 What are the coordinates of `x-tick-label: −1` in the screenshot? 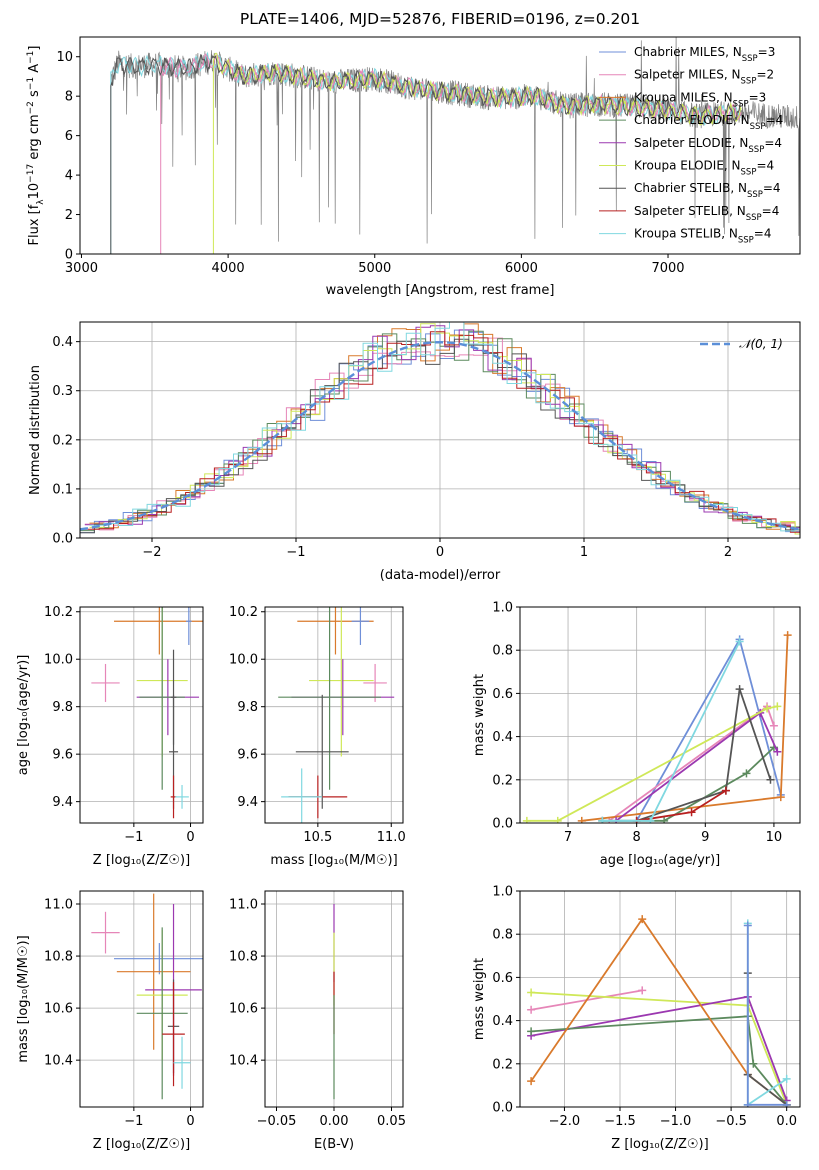 It's located at (133, 837).